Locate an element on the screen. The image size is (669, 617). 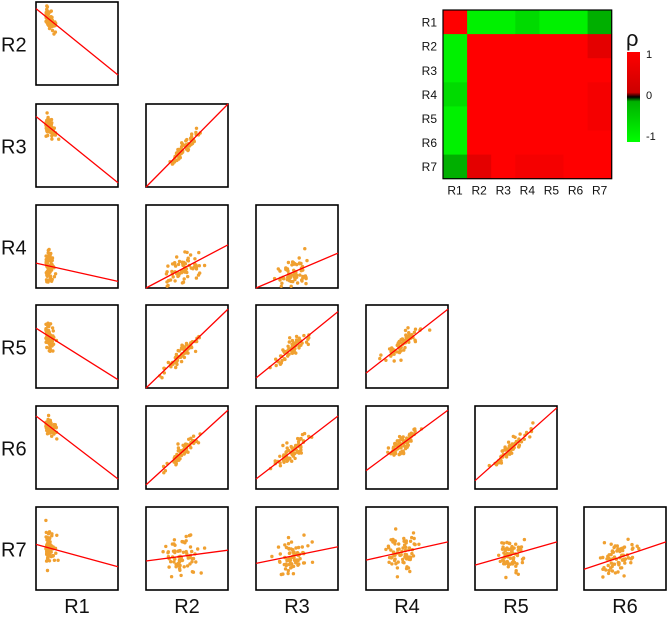
panel-r4-r3 is located at coordinates (297, 246).